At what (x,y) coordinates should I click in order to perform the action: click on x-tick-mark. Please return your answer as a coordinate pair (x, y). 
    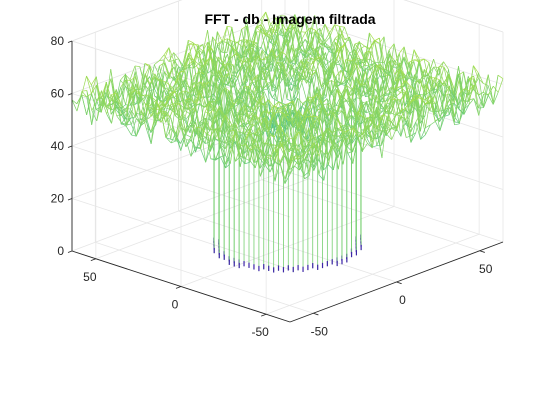
    Looking at the image, I should click on (316, 314).